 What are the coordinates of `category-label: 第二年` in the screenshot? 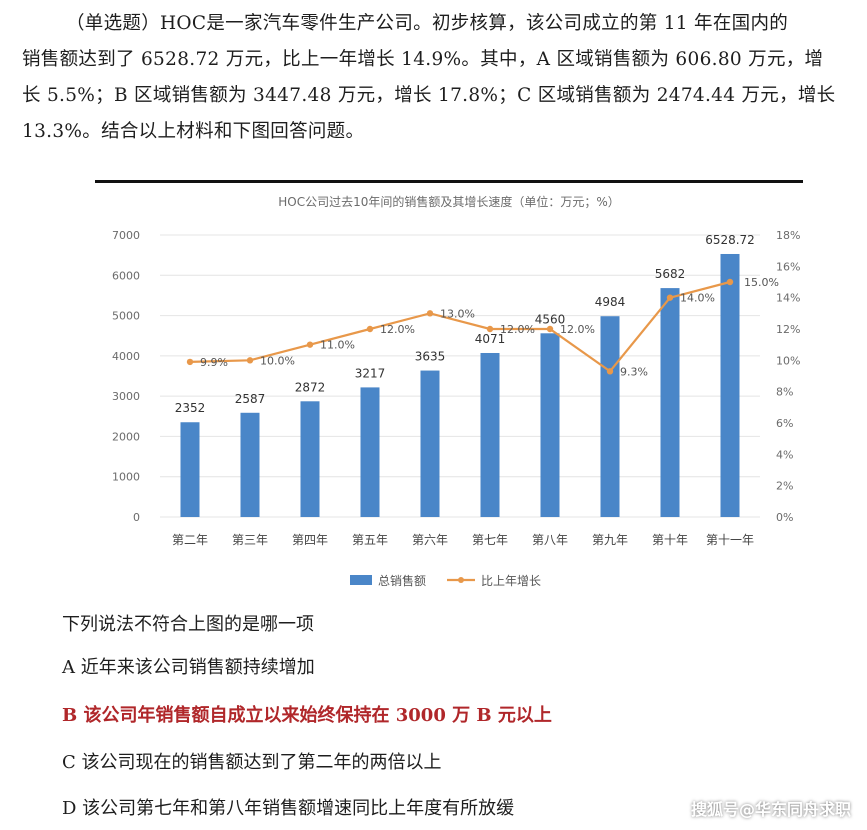 It's located at (190, 540).